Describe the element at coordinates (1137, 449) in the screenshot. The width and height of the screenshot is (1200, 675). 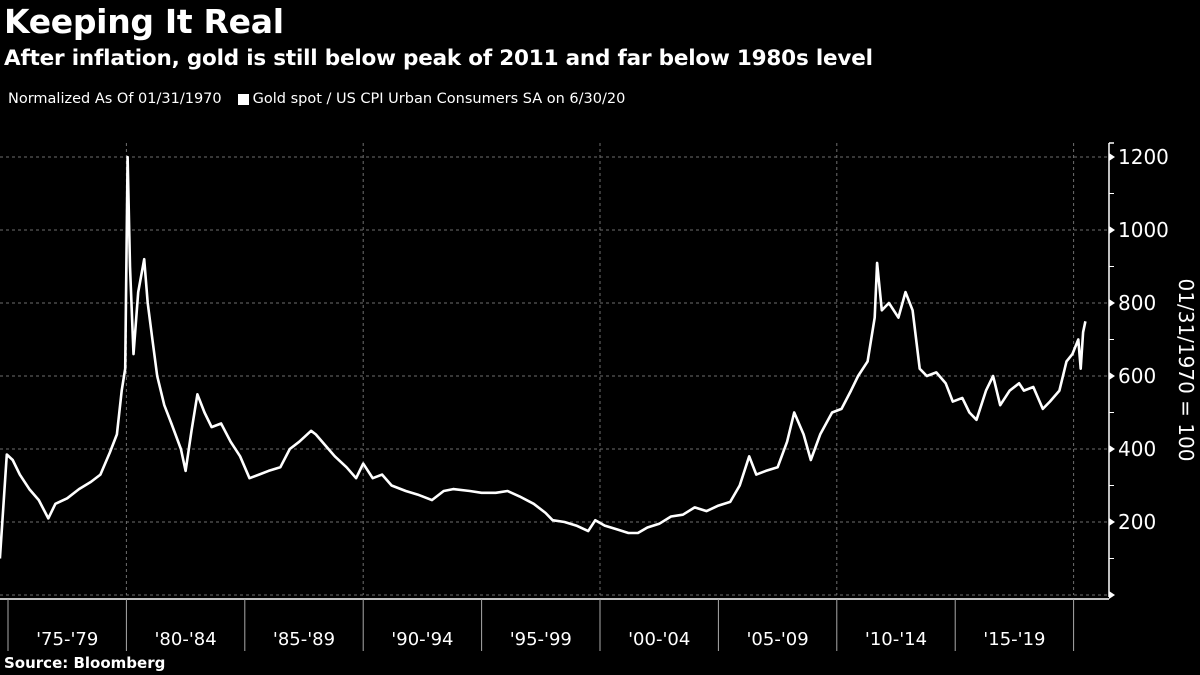
I see `y-tick-label: 400` at that location.